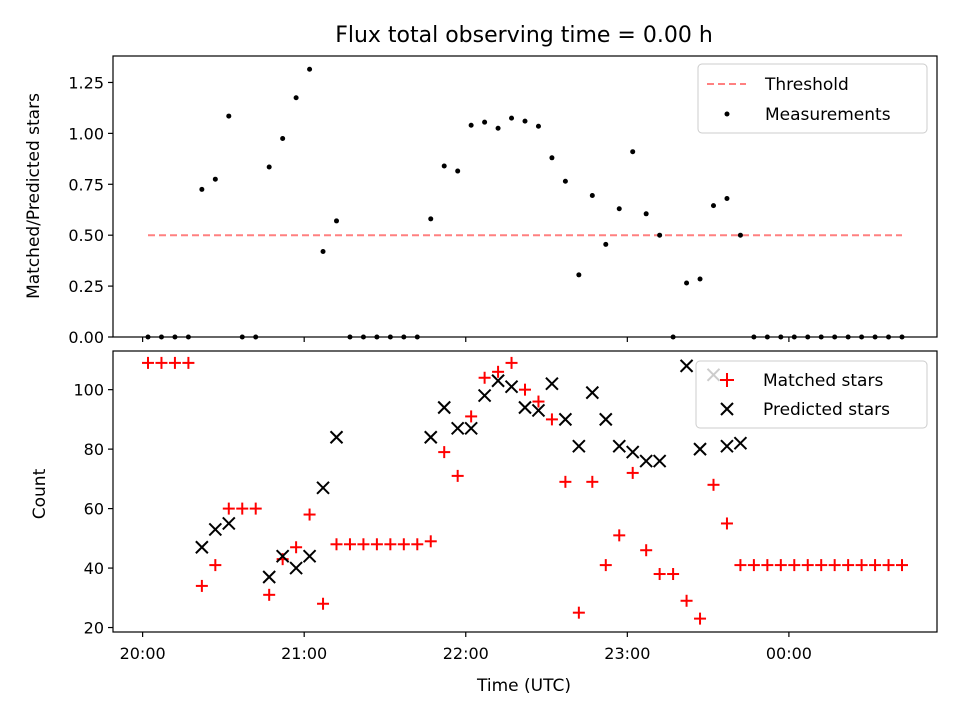 Image resolution: width=960 pixels, height=720 pixels. Describe the element at coordinates (86, 337) in the screenshot. I see `ratio-y-tick-label: 0.00` at that location.